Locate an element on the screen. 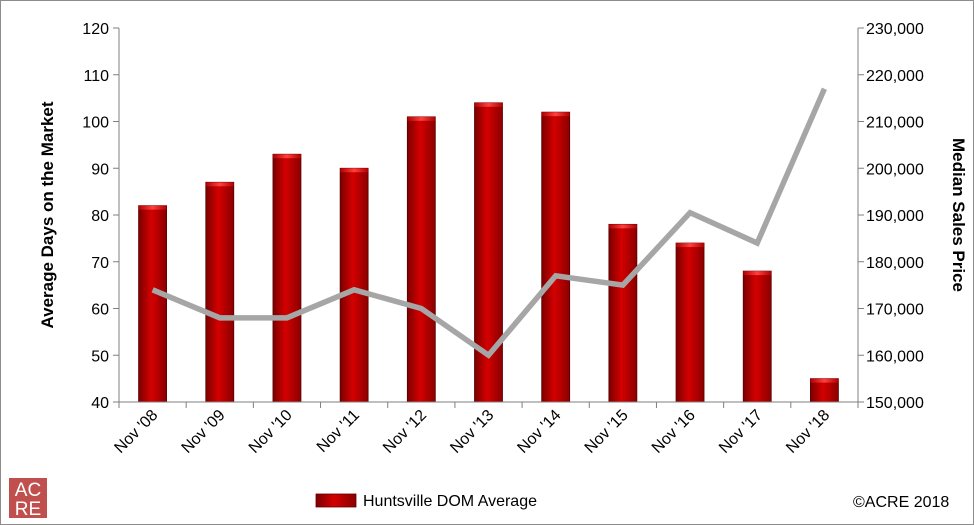  legend: Huntsville DOM Average is located at coordinates (426, 501).